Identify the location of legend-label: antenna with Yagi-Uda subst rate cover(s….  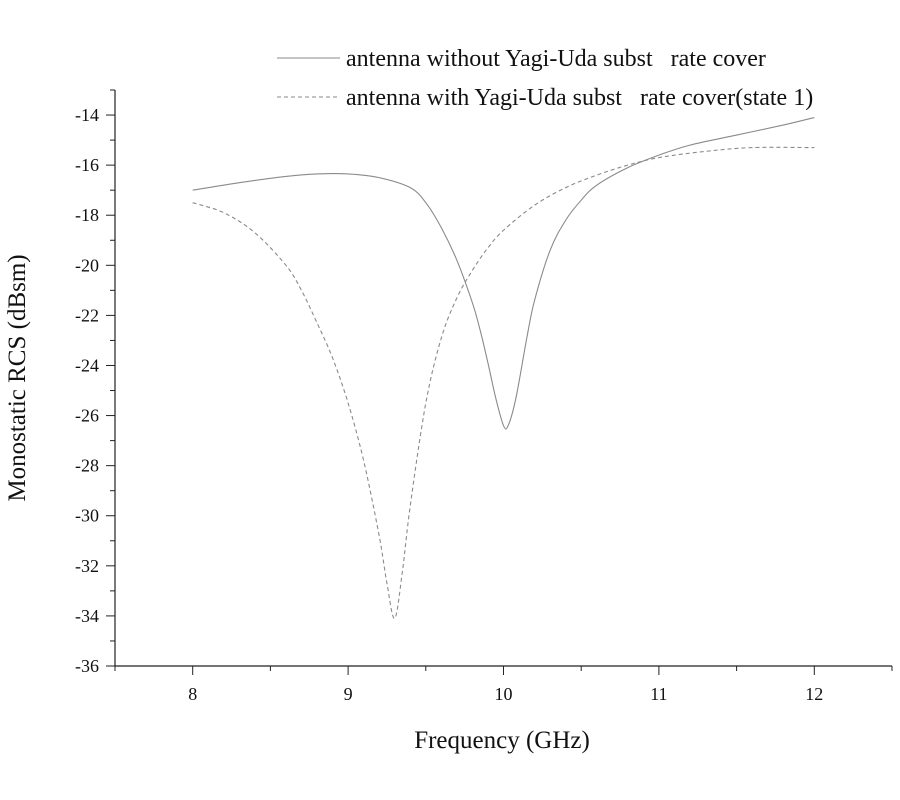
(579, 98).